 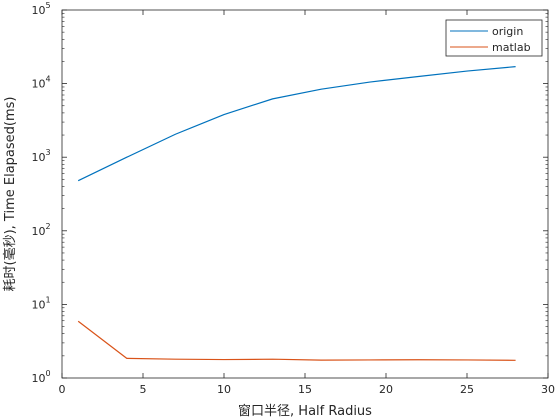 What do you see at coordinates (40, 230) in the screenshot?
I see `y-tick-label: 10²` at bounding box center [40, 230].